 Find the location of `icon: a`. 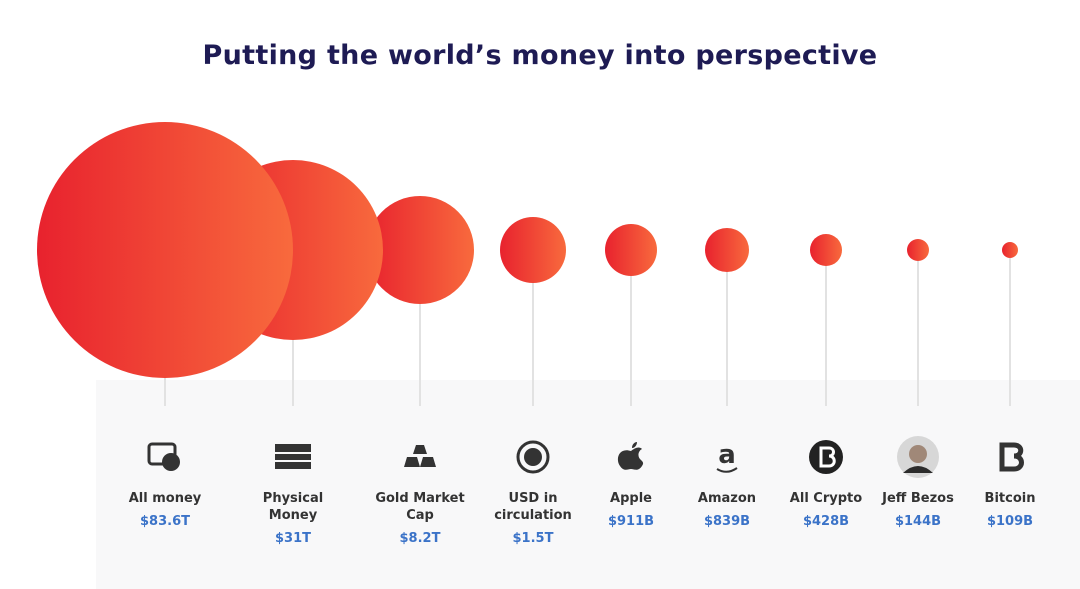

icon: a is located at coordinates (727, 456).